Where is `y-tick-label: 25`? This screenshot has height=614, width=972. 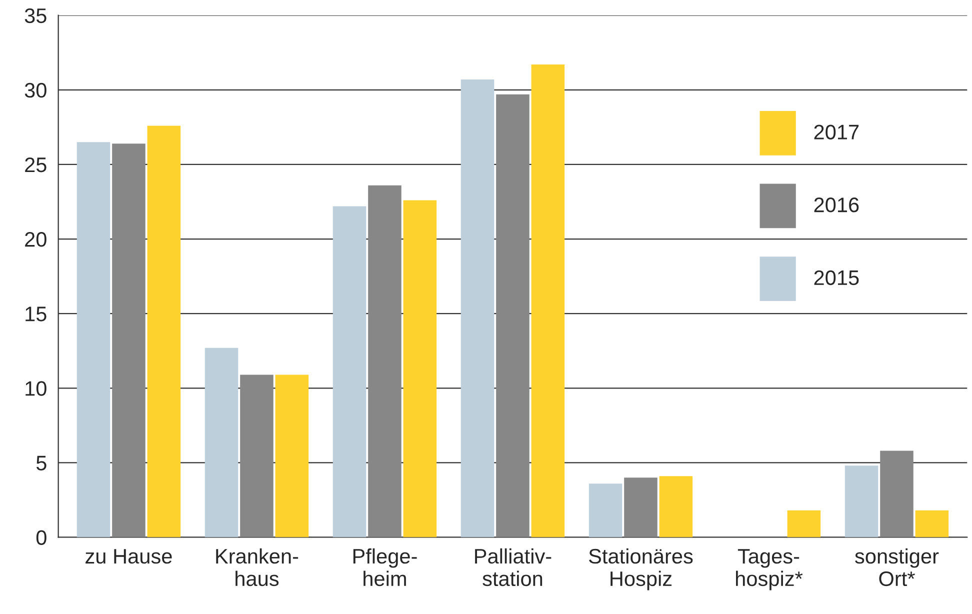
y-tick-label: 25 is located at coordinates (35, 164).